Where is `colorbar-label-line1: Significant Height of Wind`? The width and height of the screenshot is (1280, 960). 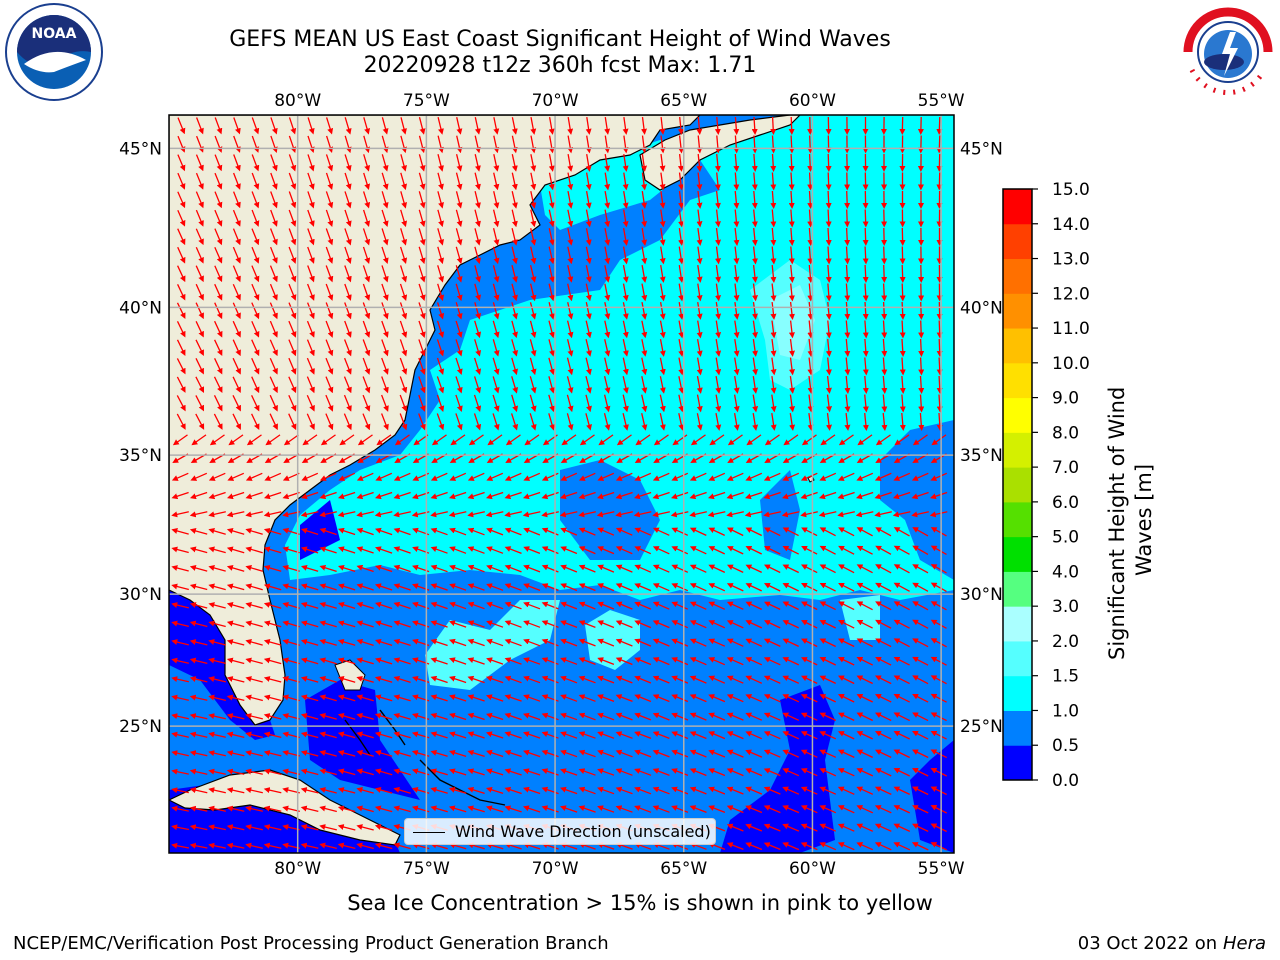 colorbar-label-line1: Significant Height of Wind is located at coordinates (1117, 523).